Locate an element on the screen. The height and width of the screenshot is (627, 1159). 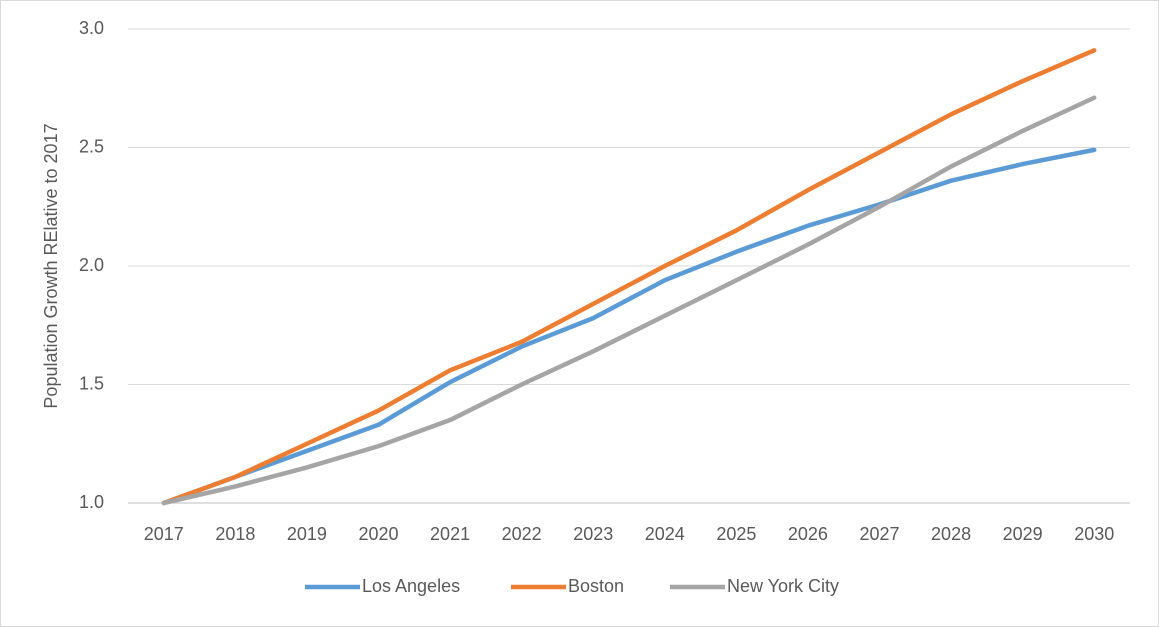
x-tick-label: 2024 is located at coordinates (665, 534).